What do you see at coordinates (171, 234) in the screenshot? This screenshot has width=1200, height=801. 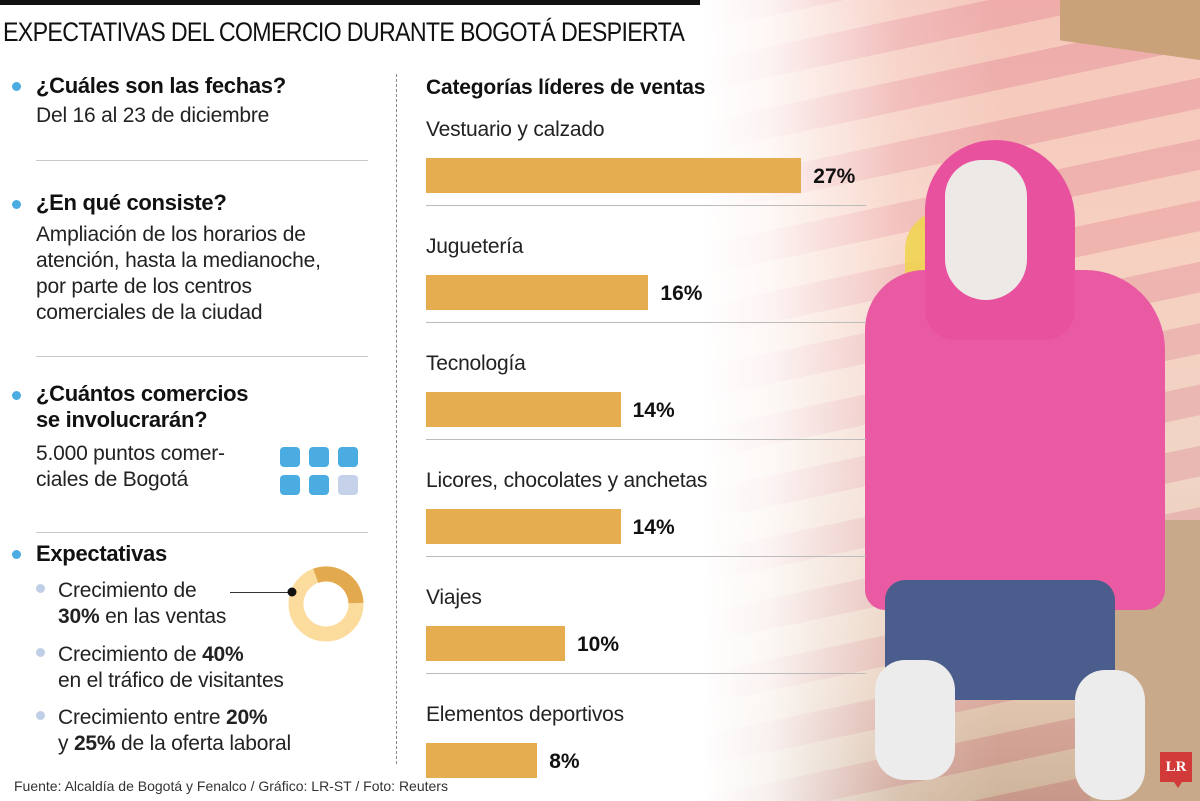 I see `section-body-line: Ampliación de los horarios de` at bounding box center [171, 234].